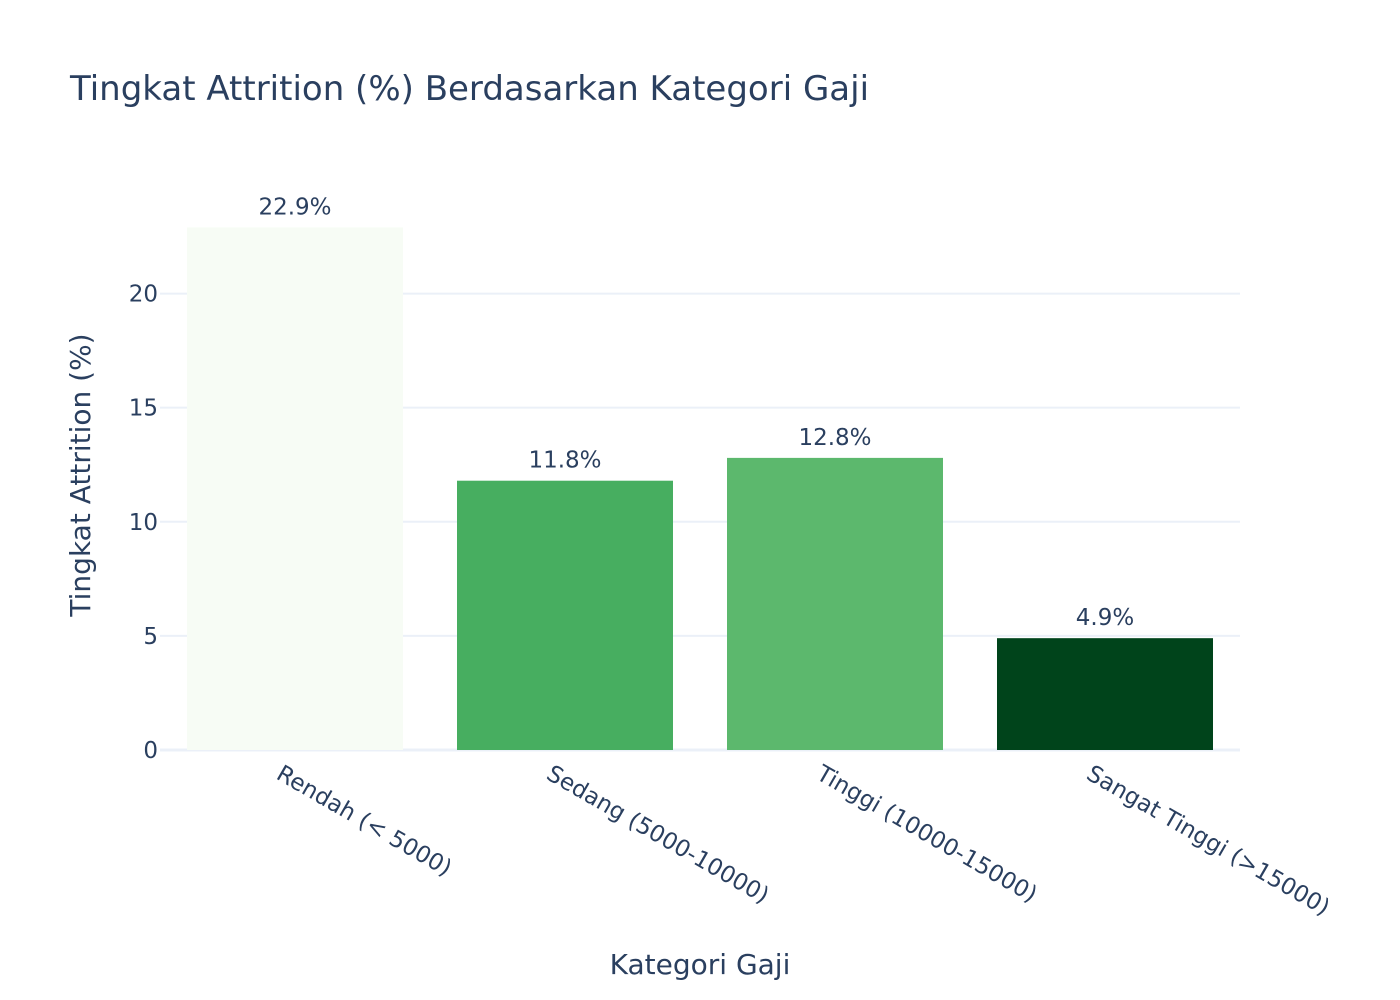  Describe the element at coordinates (143, 295) in the screenshot. I see `y-tick-label: 20` at that location.